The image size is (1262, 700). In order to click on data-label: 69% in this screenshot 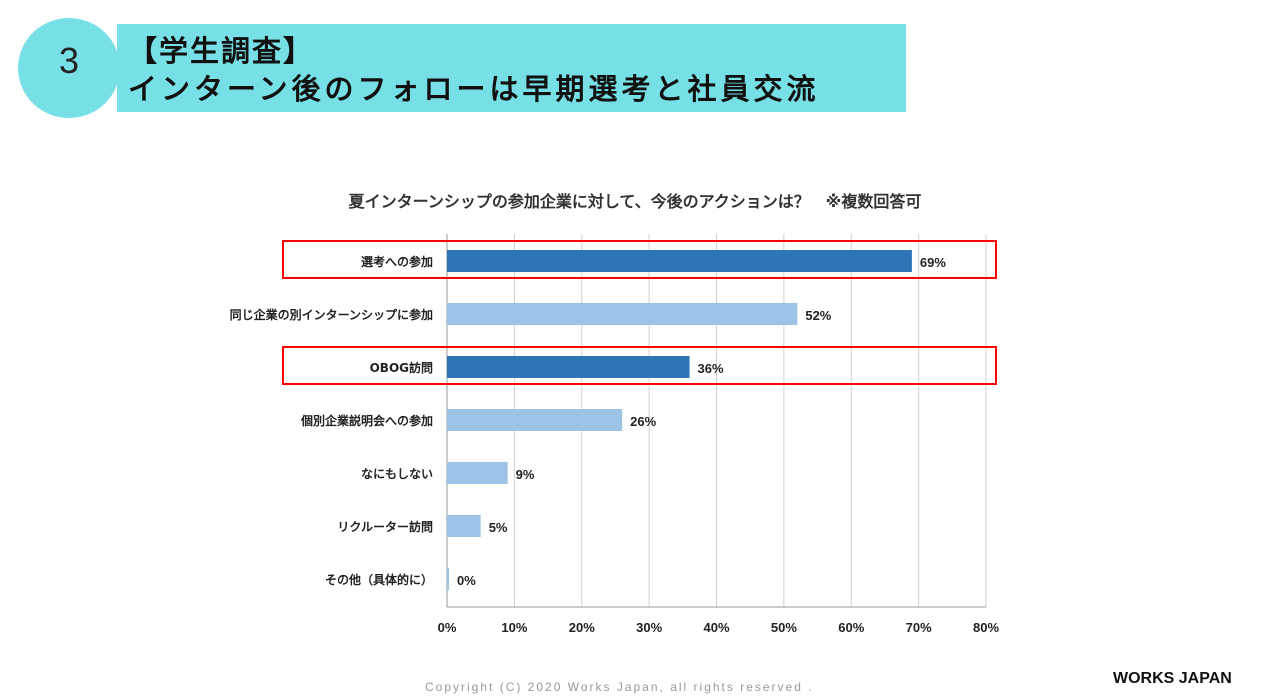, I will do `click(933, 262)`.